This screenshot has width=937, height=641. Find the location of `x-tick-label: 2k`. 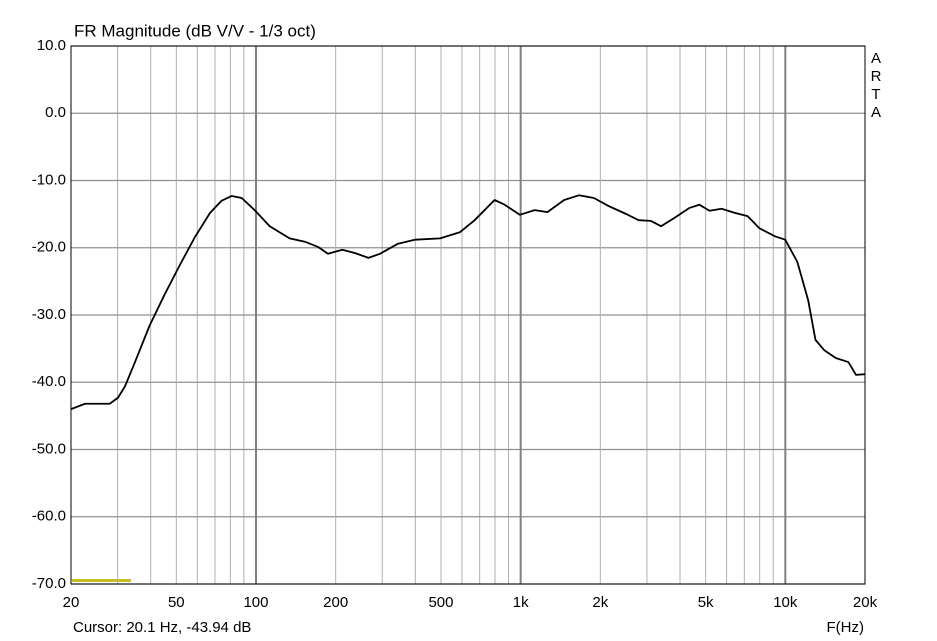

x-tick-label: 2k is located at coordinates (600, 602).